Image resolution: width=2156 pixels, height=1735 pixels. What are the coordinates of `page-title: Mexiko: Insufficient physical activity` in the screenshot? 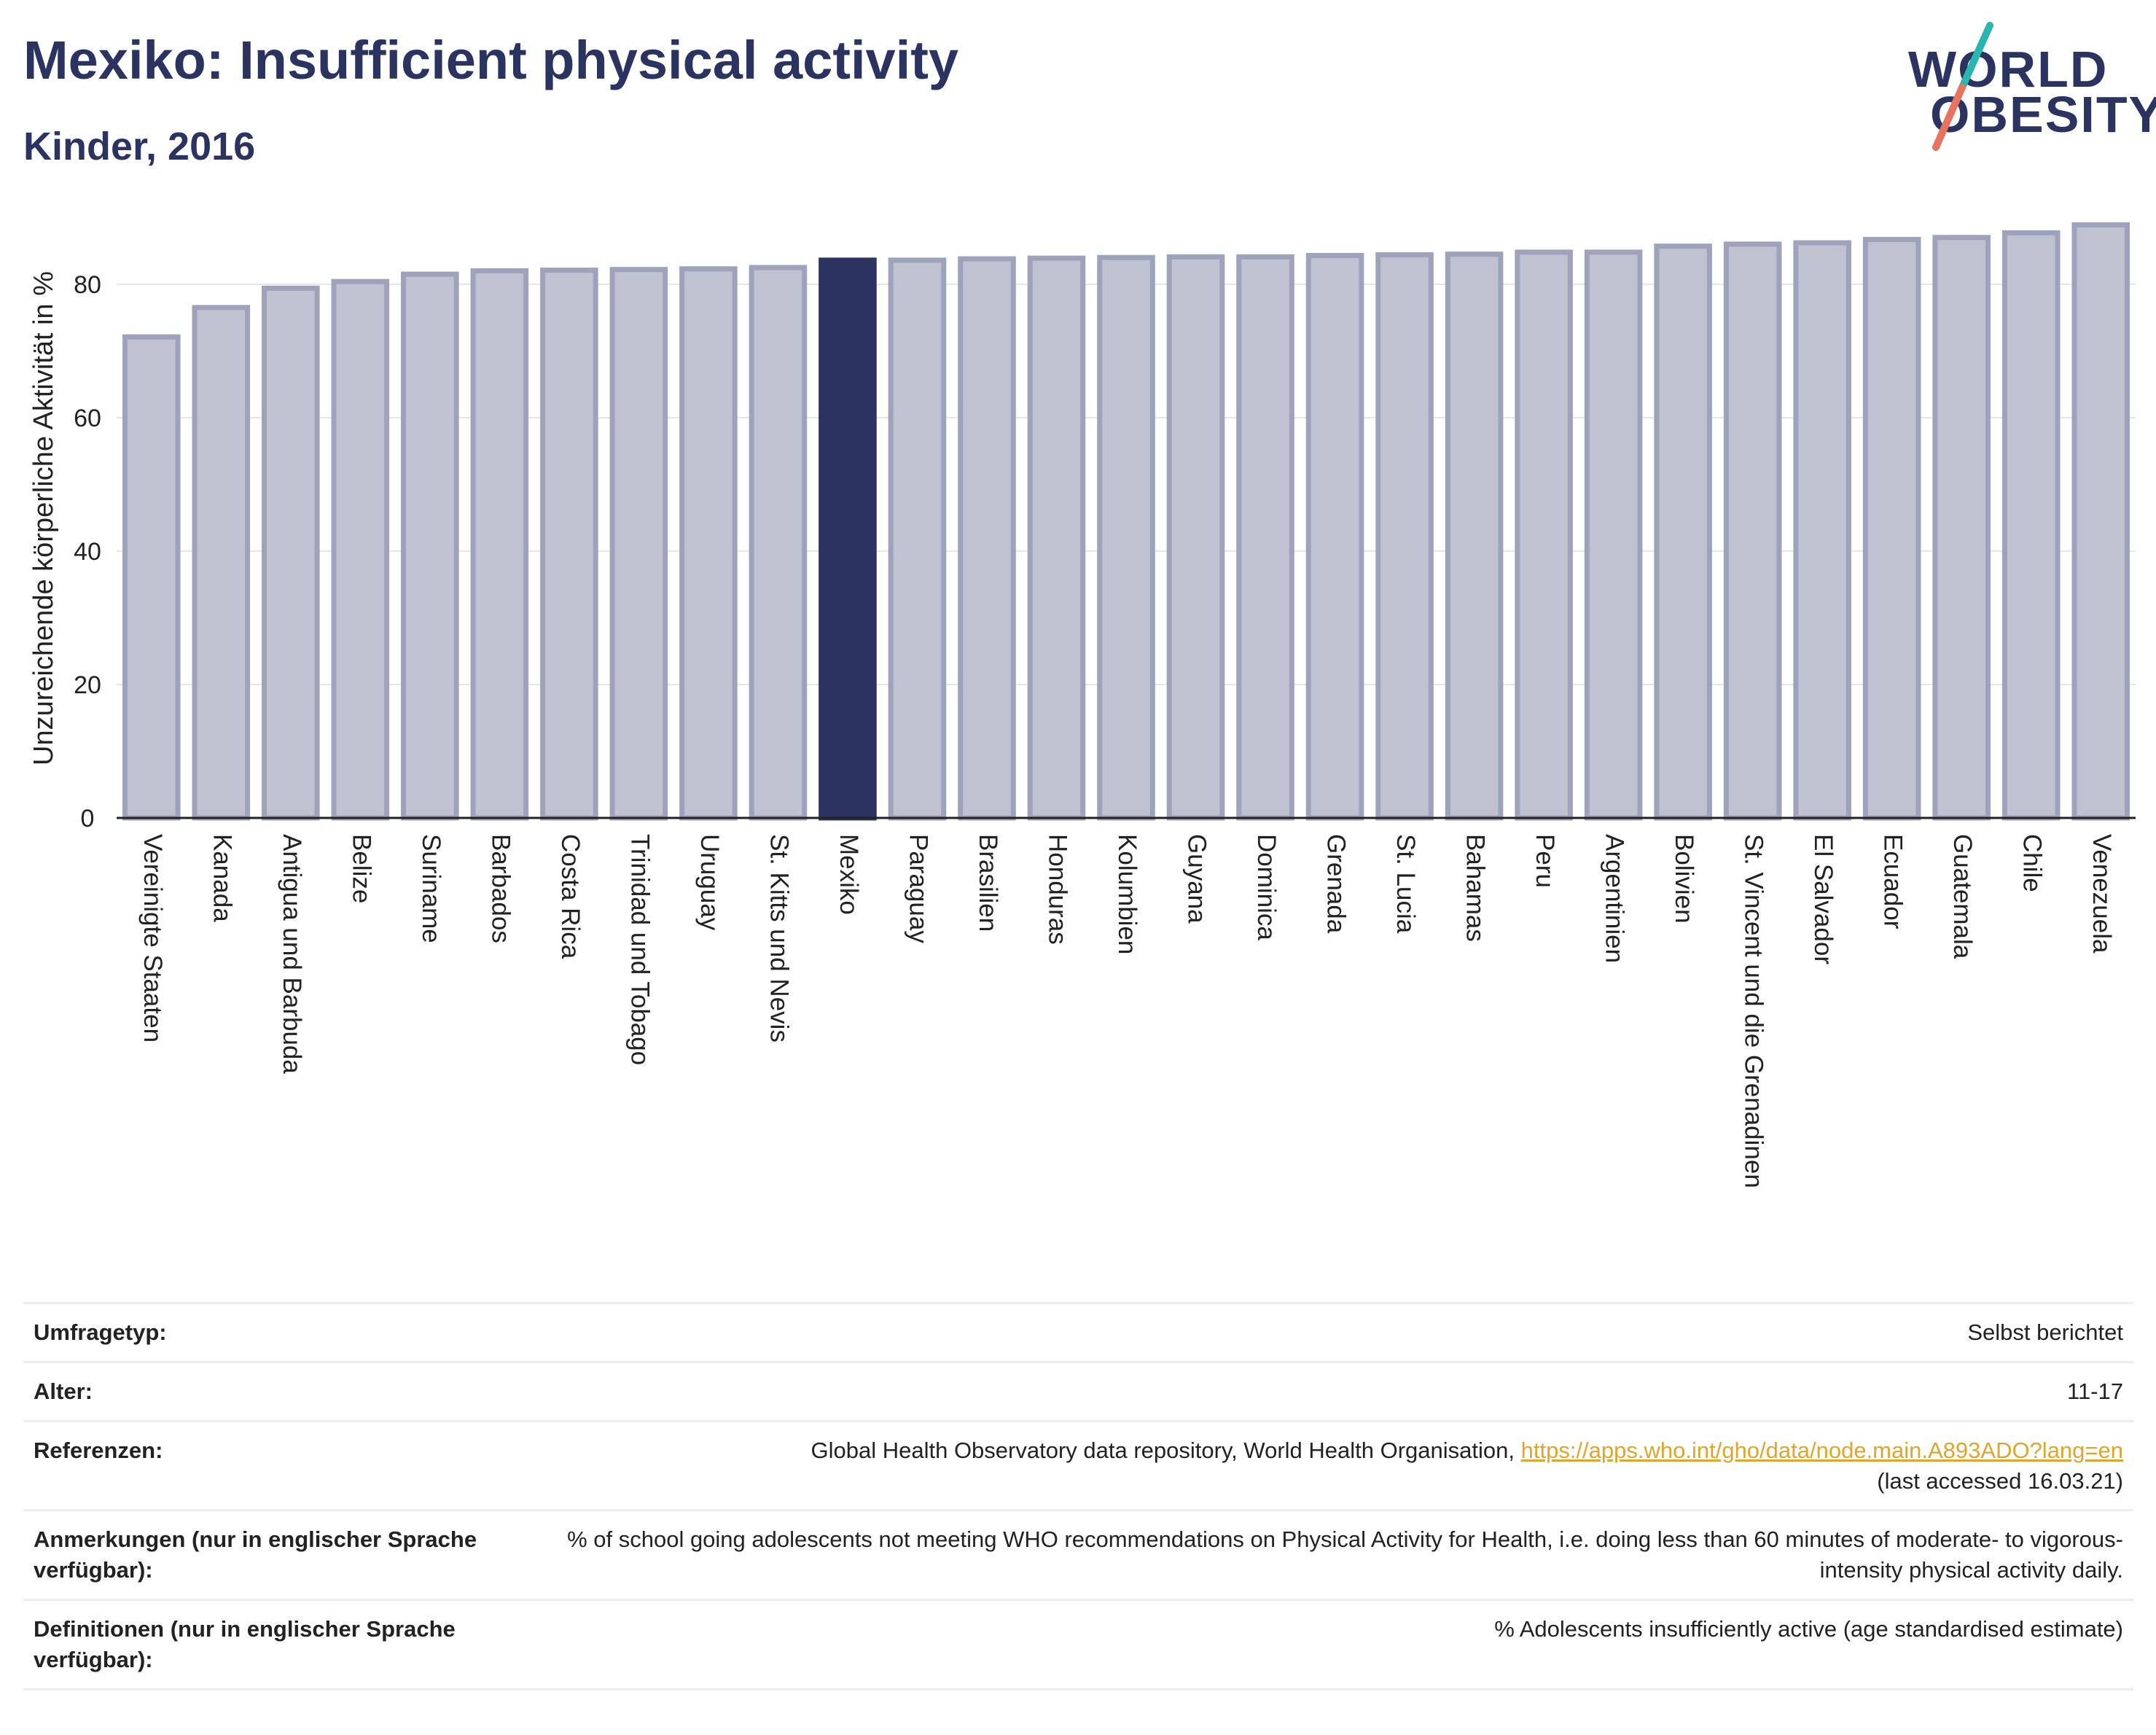 It's located at (491, 60).